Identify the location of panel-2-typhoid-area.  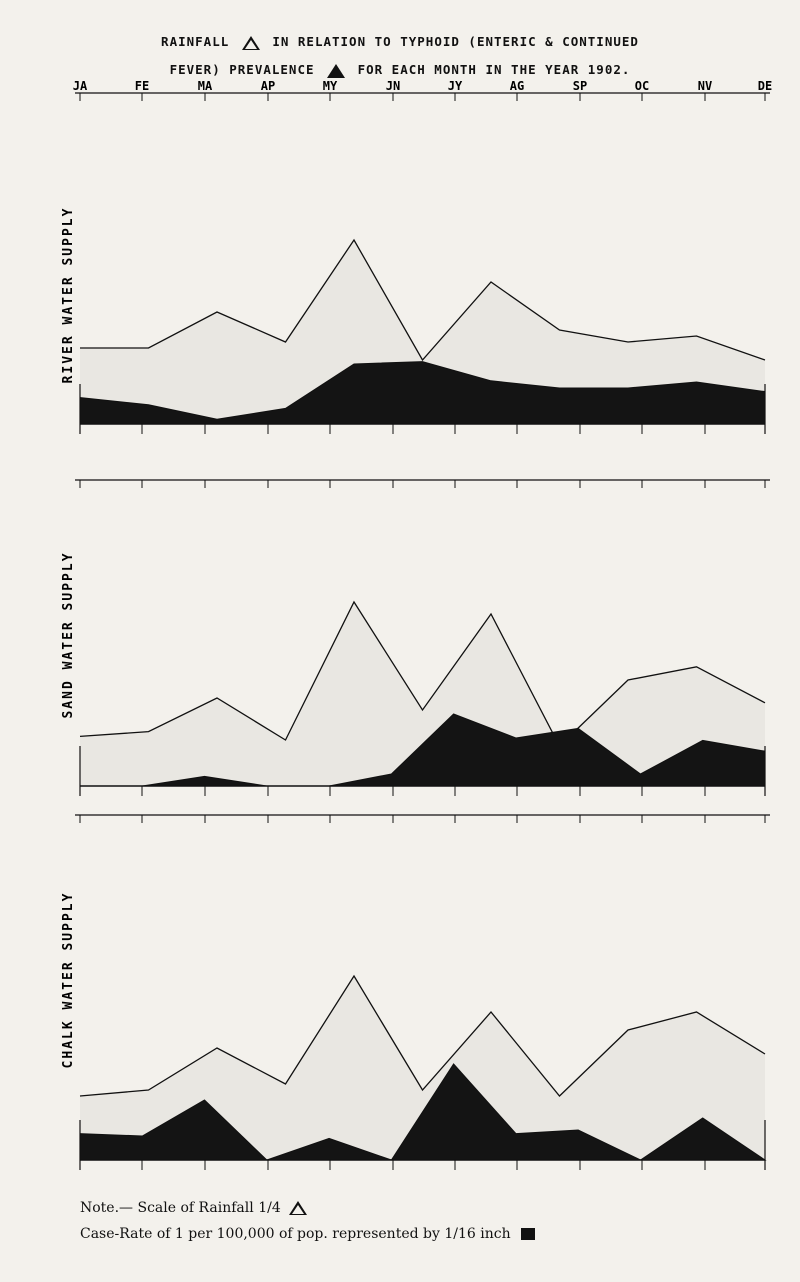
(423, 750).